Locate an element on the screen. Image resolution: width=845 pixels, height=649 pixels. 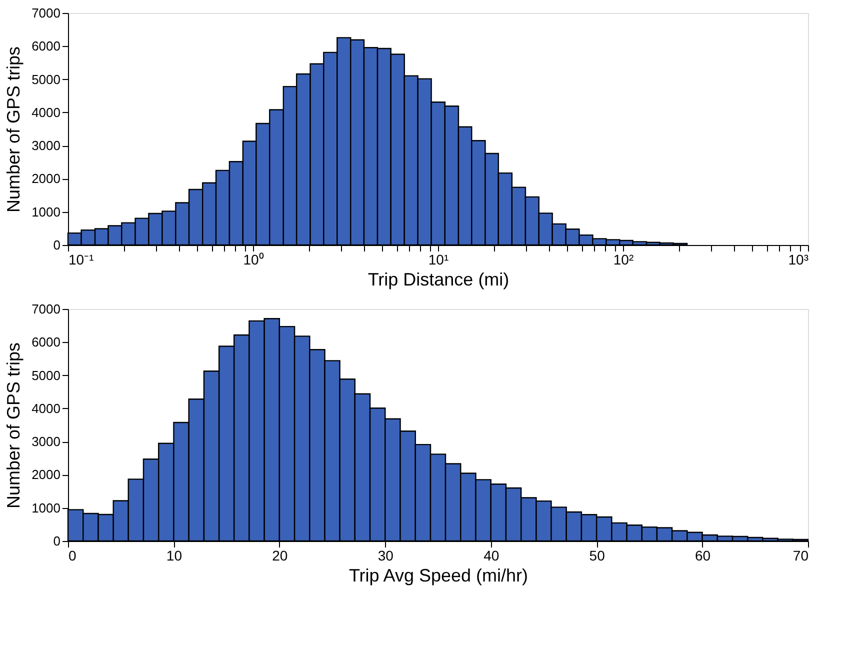
x-tick-label: 0 is located at coordinates (72, 556).